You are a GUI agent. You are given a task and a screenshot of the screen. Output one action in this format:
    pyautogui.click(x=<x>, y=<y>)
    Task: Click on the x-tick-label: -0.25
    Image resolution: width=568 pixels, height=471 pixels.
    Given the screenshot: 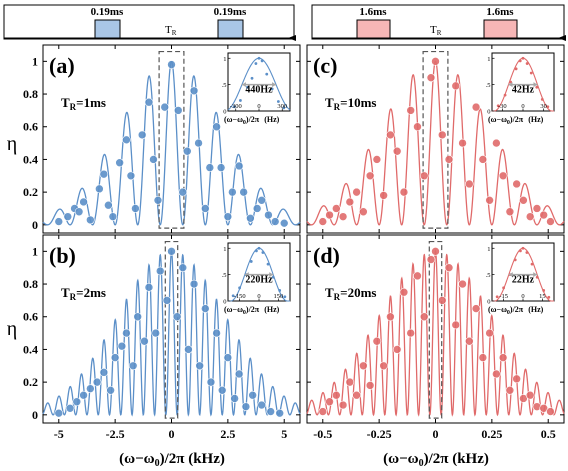 What is the action you would take?
    pyautogui.click(x=379, y=434)
    